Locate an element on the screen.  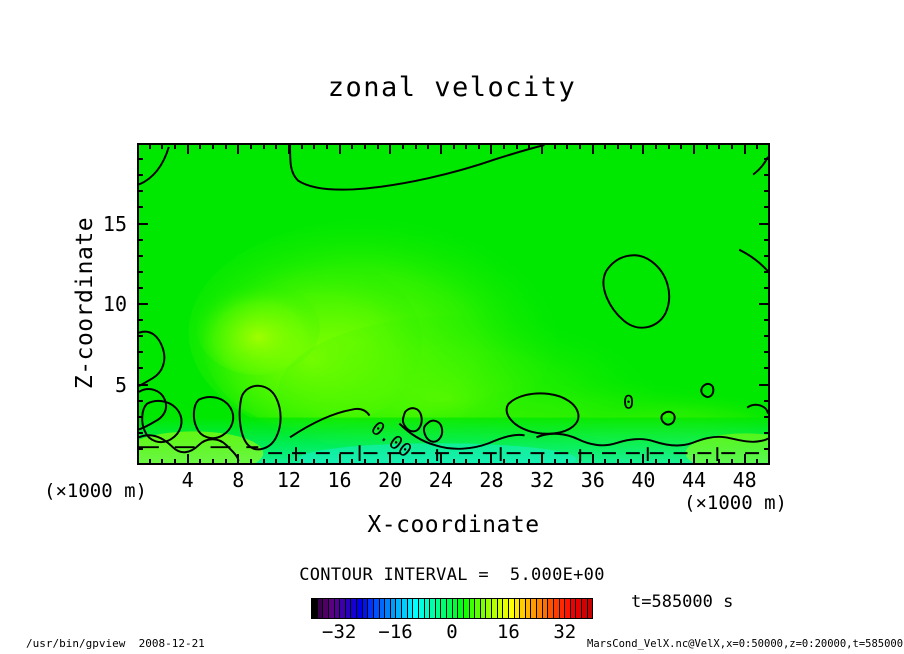
x-axis-unit-right: (×1000 m) is located at coordinates (735, 503).